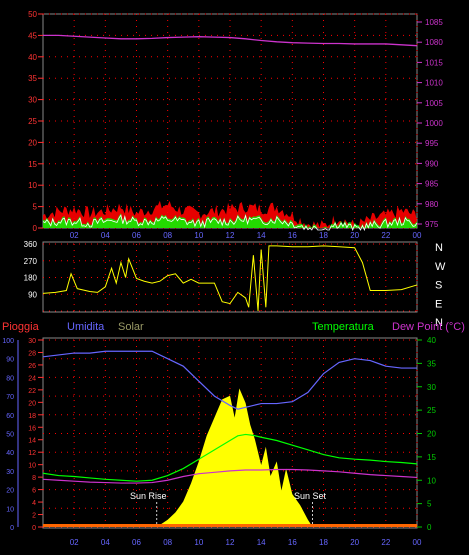  What do you see at coordinates (32, 14) in the screenshot?
I see `tick-label-left: 50` at bounding box center [32, 14].